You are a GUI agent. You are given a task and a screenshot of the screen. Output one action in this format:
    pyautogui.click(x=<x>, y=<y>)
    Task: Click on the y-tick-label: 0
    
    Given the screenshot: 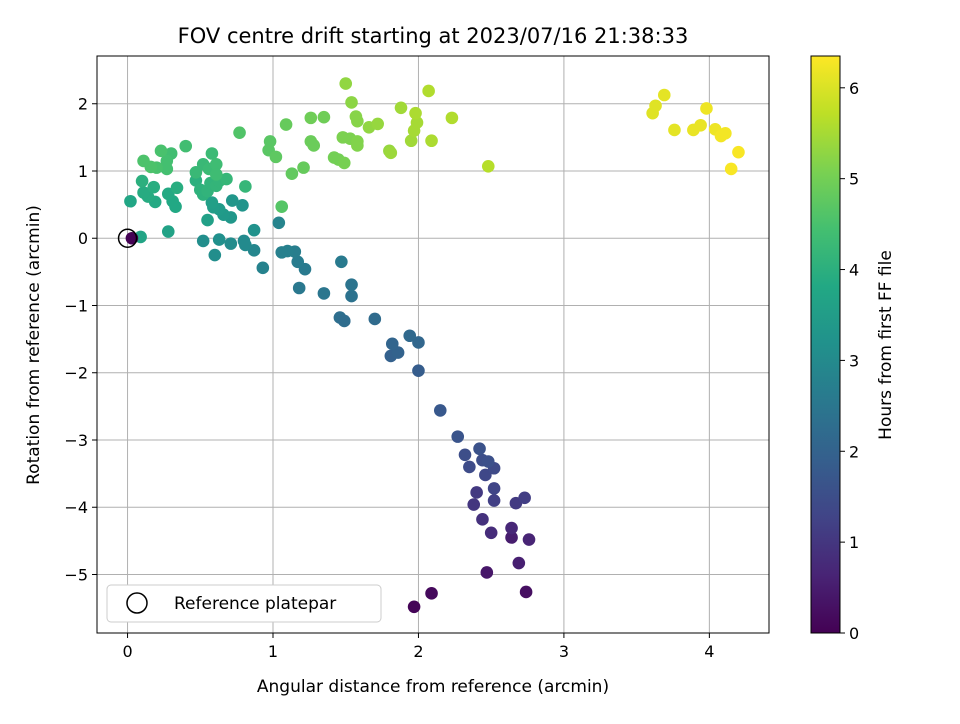 What is the action you would take?
    pyautogui.click(x=83, y=238)
    